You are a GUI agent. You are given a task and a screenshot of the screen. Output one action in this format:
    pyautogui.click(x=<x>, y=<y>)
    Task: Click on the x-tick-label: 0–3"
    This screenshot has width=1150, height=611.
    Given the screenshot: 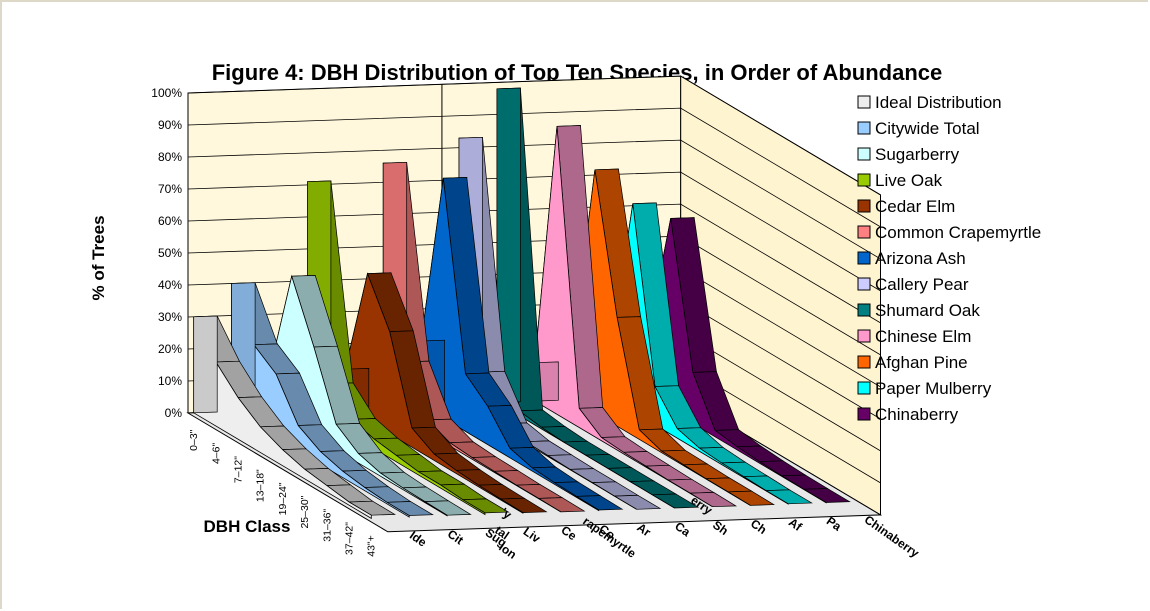 What is the action you would take?
    pyautogui.click(x=194, y=440)
    